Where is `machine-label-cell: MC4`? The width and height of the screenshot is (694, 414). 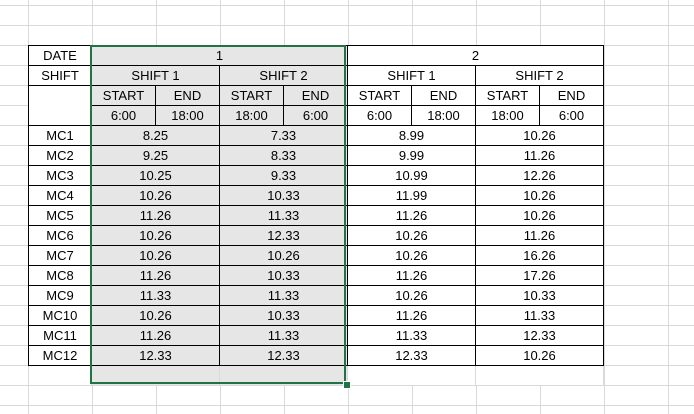
machine-label-cell: MC4 is located at coordinates (60, 195).